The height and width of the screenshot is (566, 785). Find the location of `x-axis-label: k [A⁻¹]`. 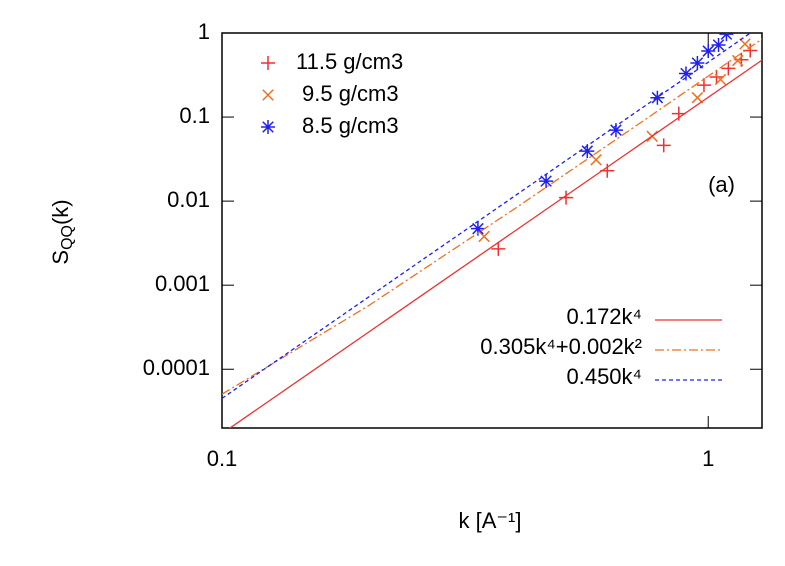

x-axis-label: k [A⁻¹] is located at coordinates (490, 520).